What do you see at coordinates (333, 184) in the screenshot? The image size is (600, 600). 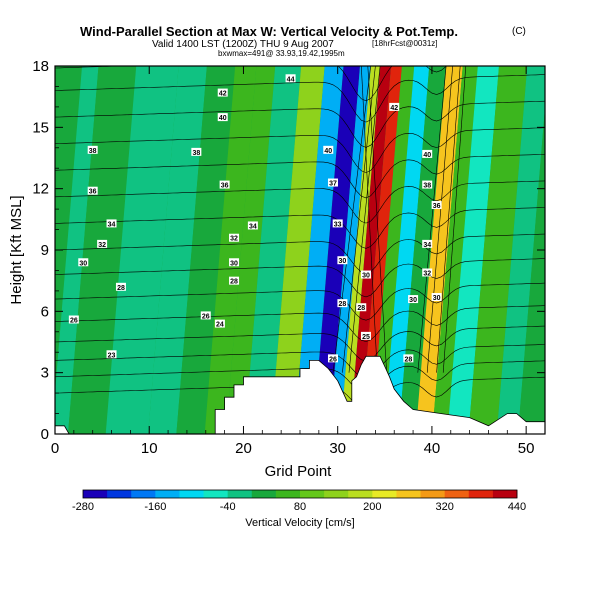 I see `theta-contour-label: 37` at bounding box center [333, 184].